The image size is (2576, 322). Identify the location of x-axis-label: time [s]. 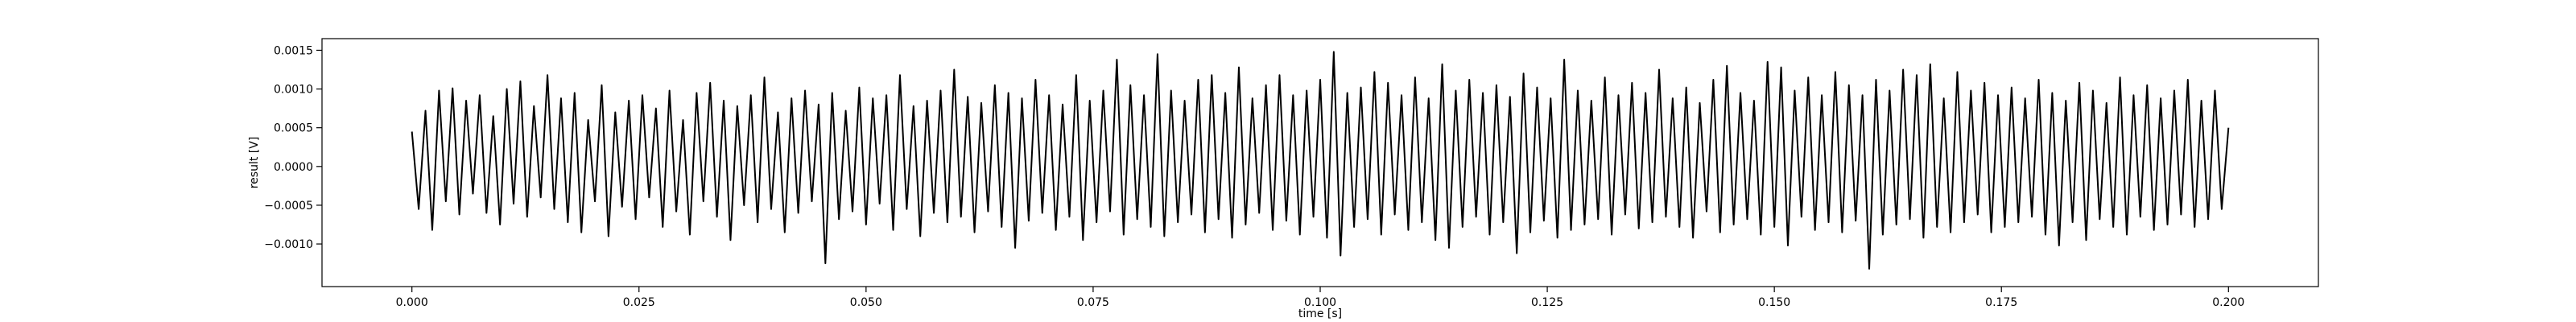
(1320, 314).